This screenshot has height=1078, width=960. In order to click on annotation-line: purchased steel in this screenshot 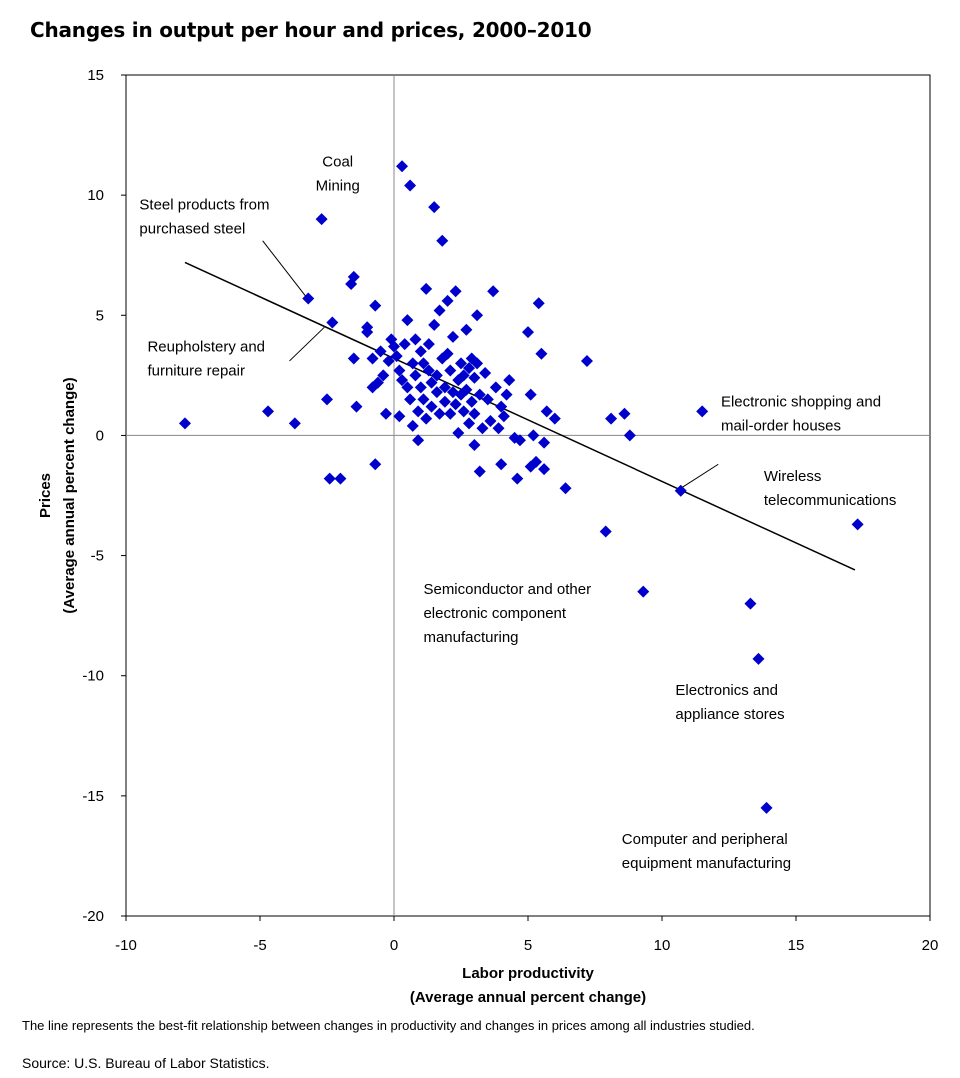, I will do `click(192, 229)`.